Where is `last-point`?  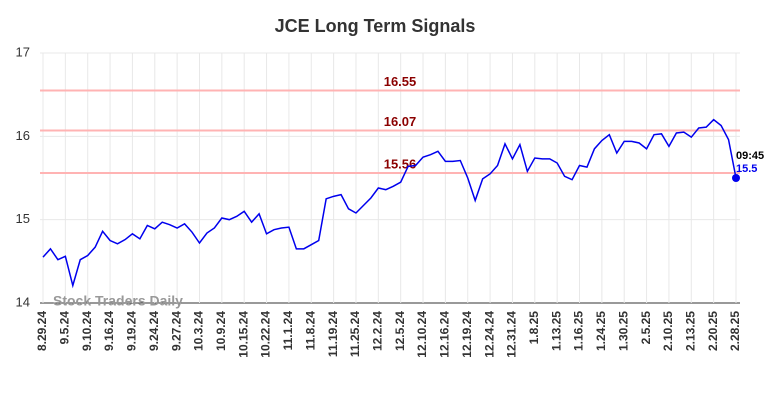 last-point is located at coordinates (736, 178).